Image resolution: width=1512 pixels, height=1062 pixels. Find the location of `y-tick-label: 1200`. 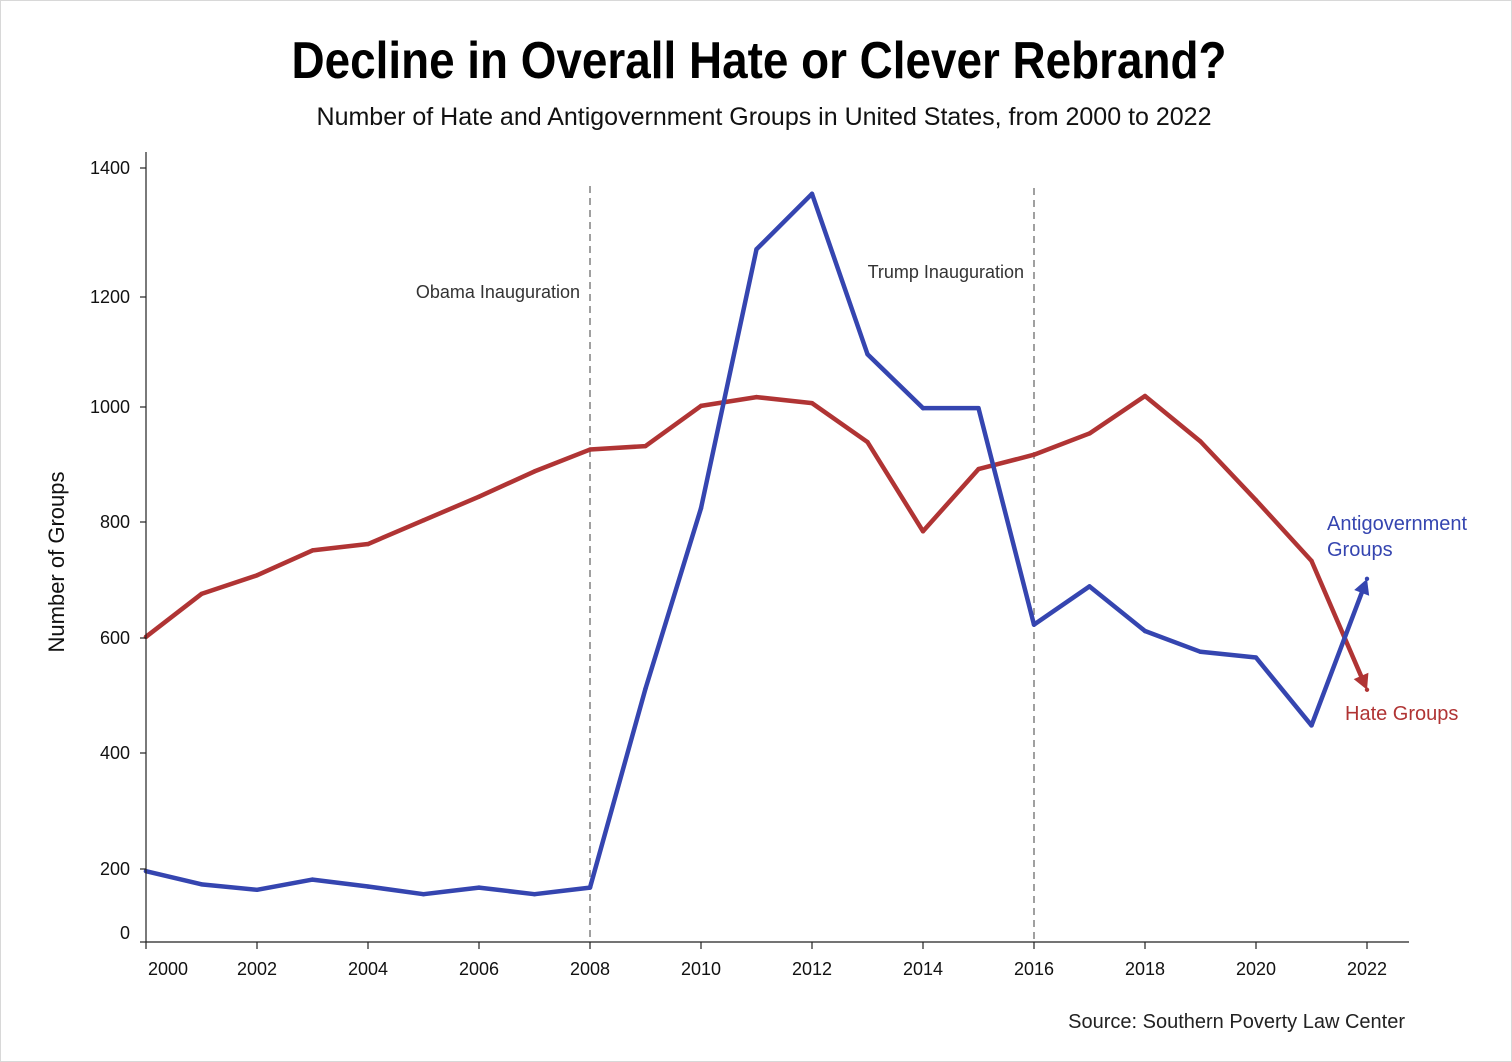

y-tick-label: 1200 is located at coordinates (110, 297).